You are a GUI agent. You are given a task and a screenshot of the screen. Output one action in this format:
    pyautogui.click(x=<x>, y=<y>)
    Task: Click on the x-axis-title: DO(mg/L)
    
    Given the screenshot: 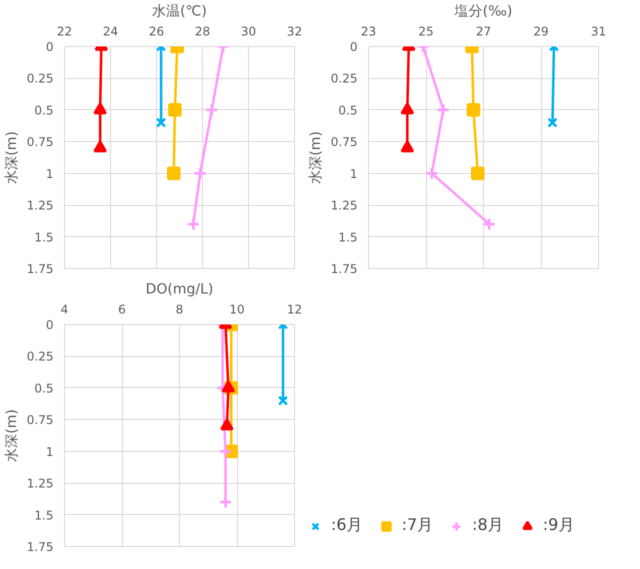 What is the action you would take?
    pyautogui.click(x=180, y=290)
    